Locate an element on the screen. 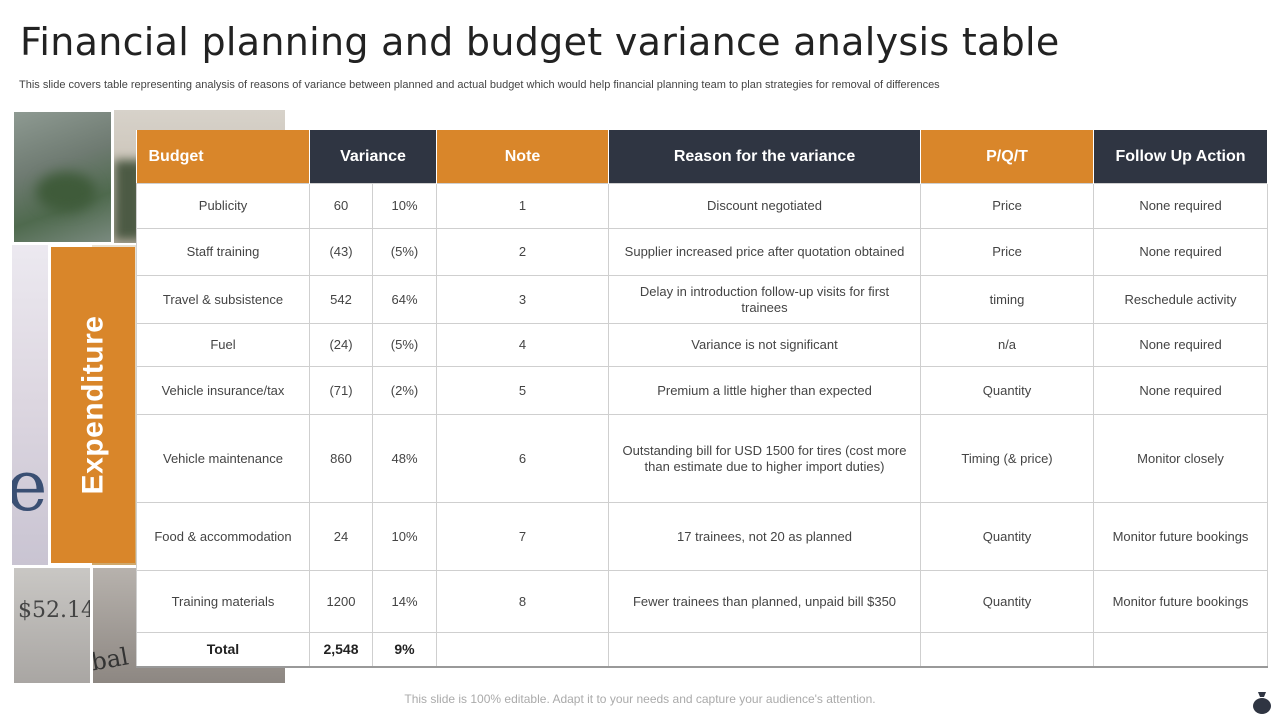 The image size is (1280, 720). budget-cell: Vehicle insurance/tax is located at coordinates (223, 390).